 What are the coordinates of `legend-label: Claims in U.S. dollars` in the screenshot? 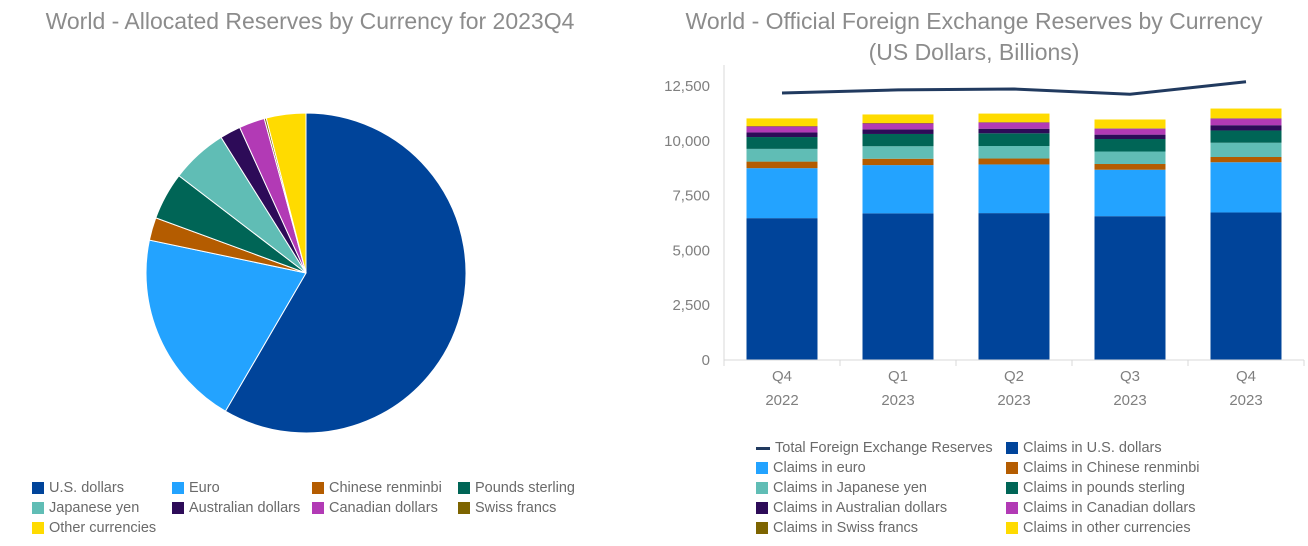 It's located at (1092, 448).